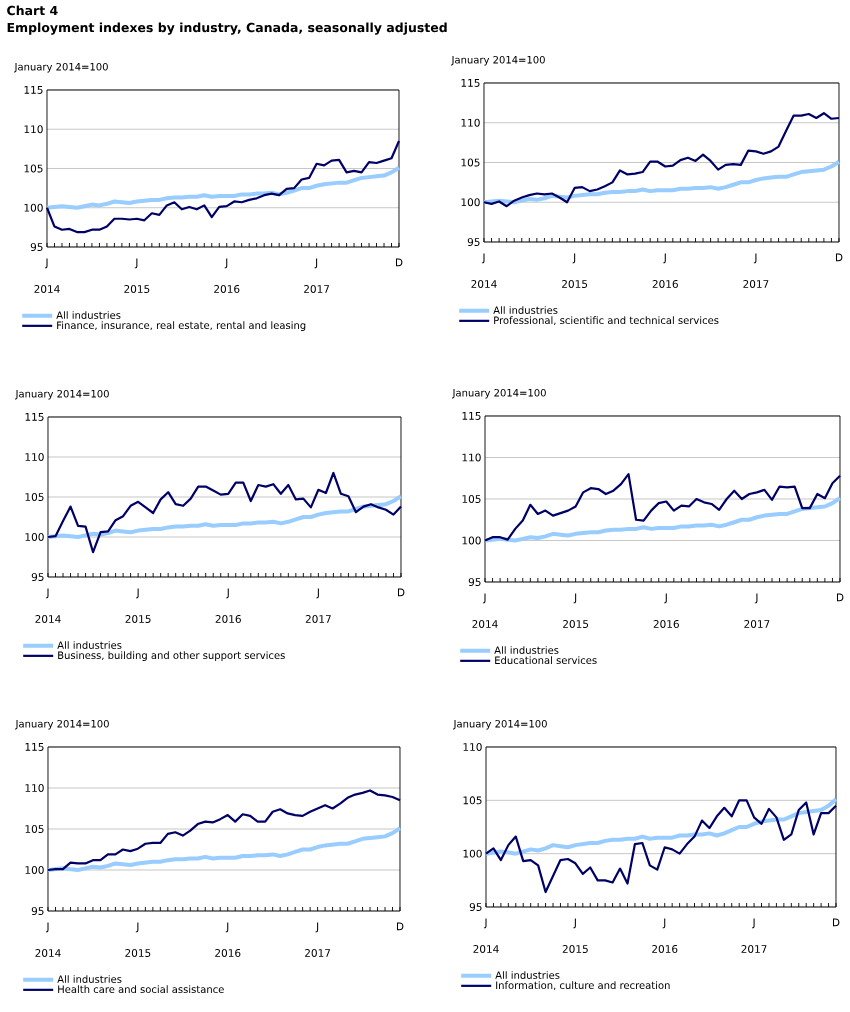 Image resolution: width=850 pixels, height=1012 pixels. I want to click on legend-label: Finance, insurance, real estate, rental and leasing, so click(181, 326).